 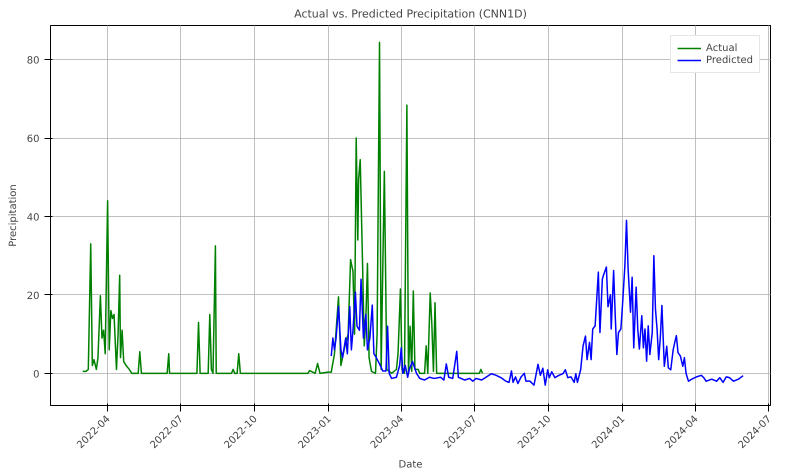 I want to click on y-axis-title: Precipitation, so click(x=13, y=215).